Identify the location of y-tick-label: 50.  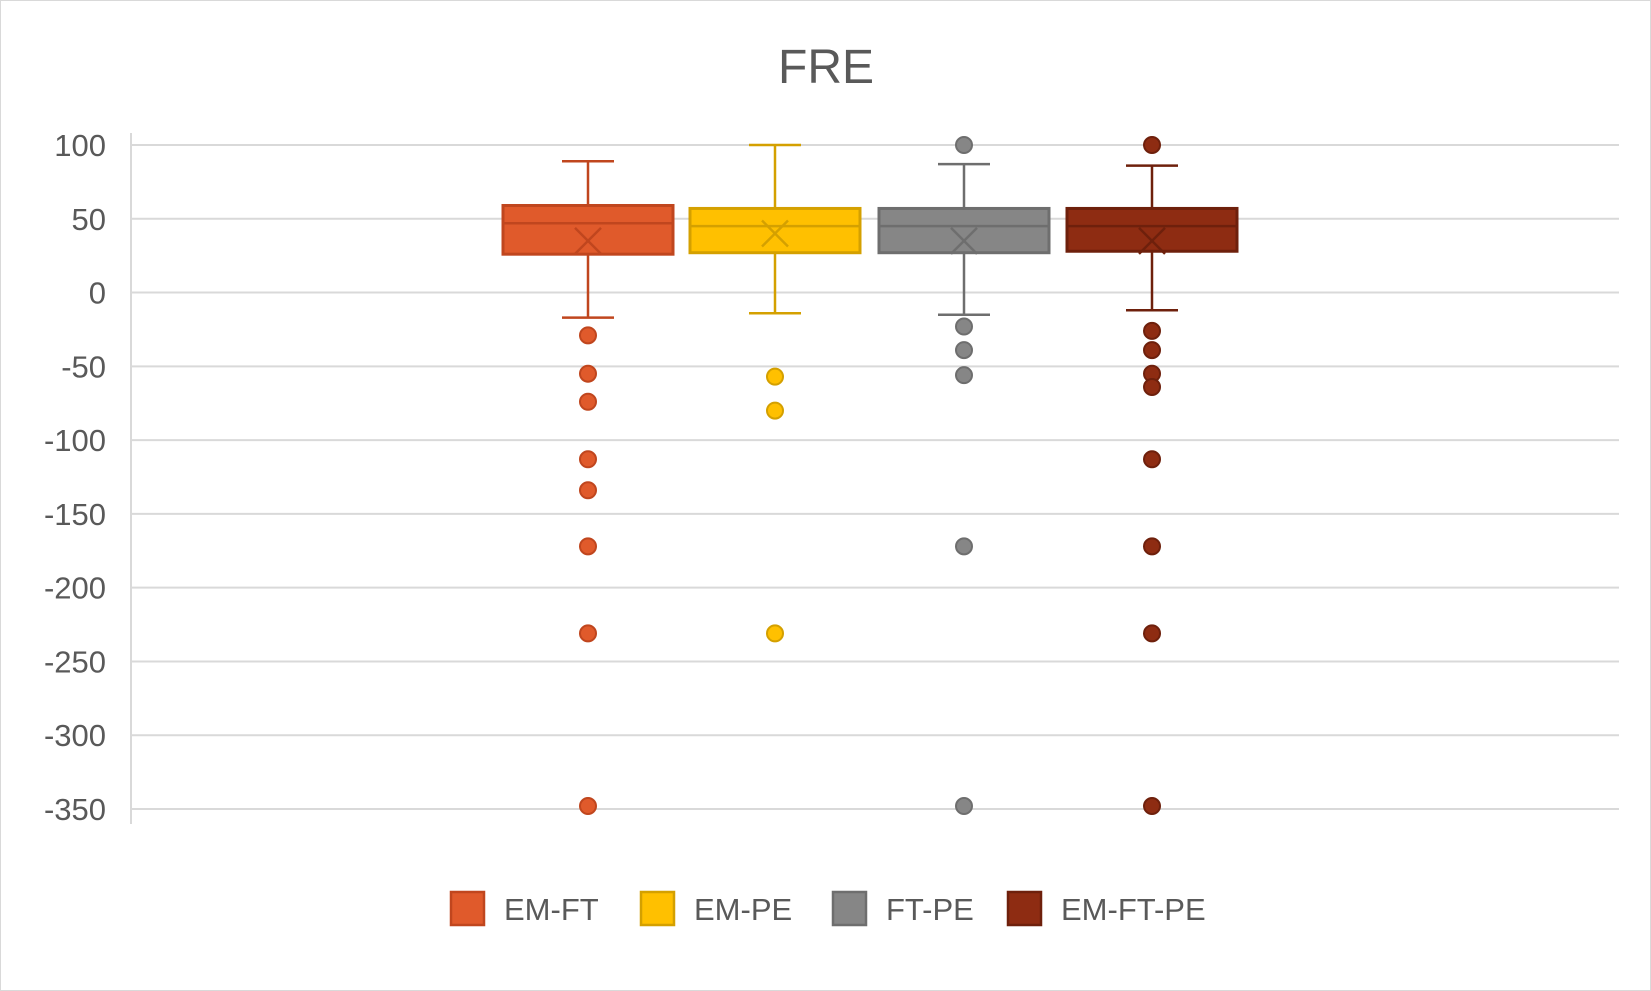
(89, 219).